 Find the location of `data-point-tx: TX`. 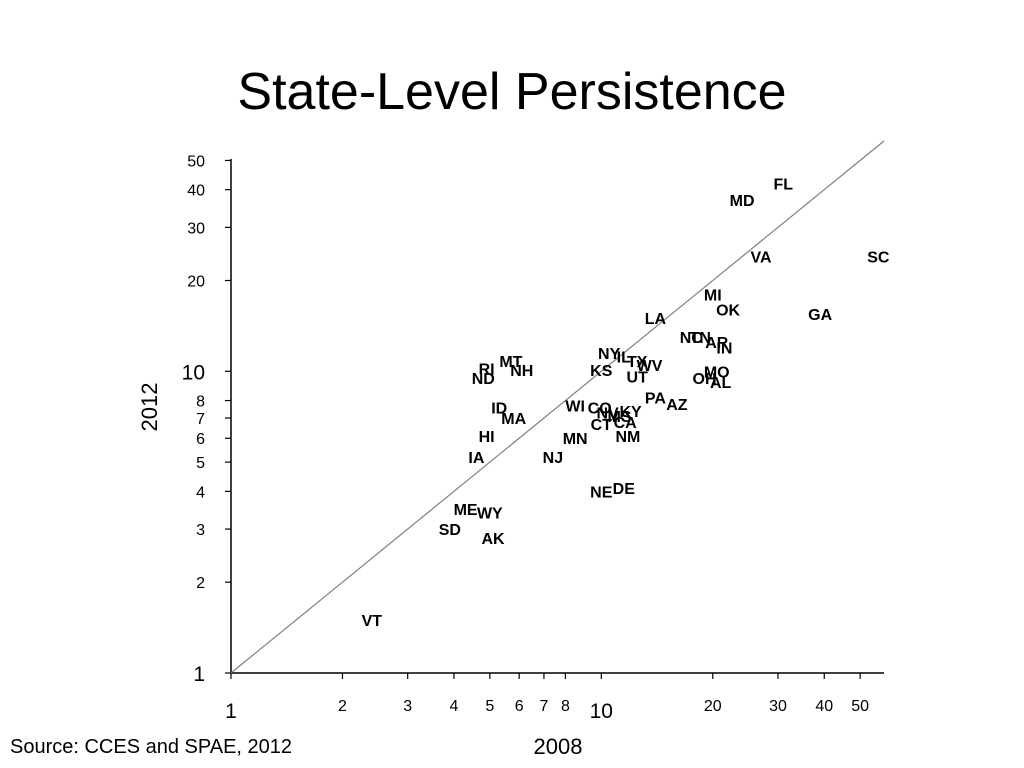

data-point-tx: TX is located at coordinates (637, 362).